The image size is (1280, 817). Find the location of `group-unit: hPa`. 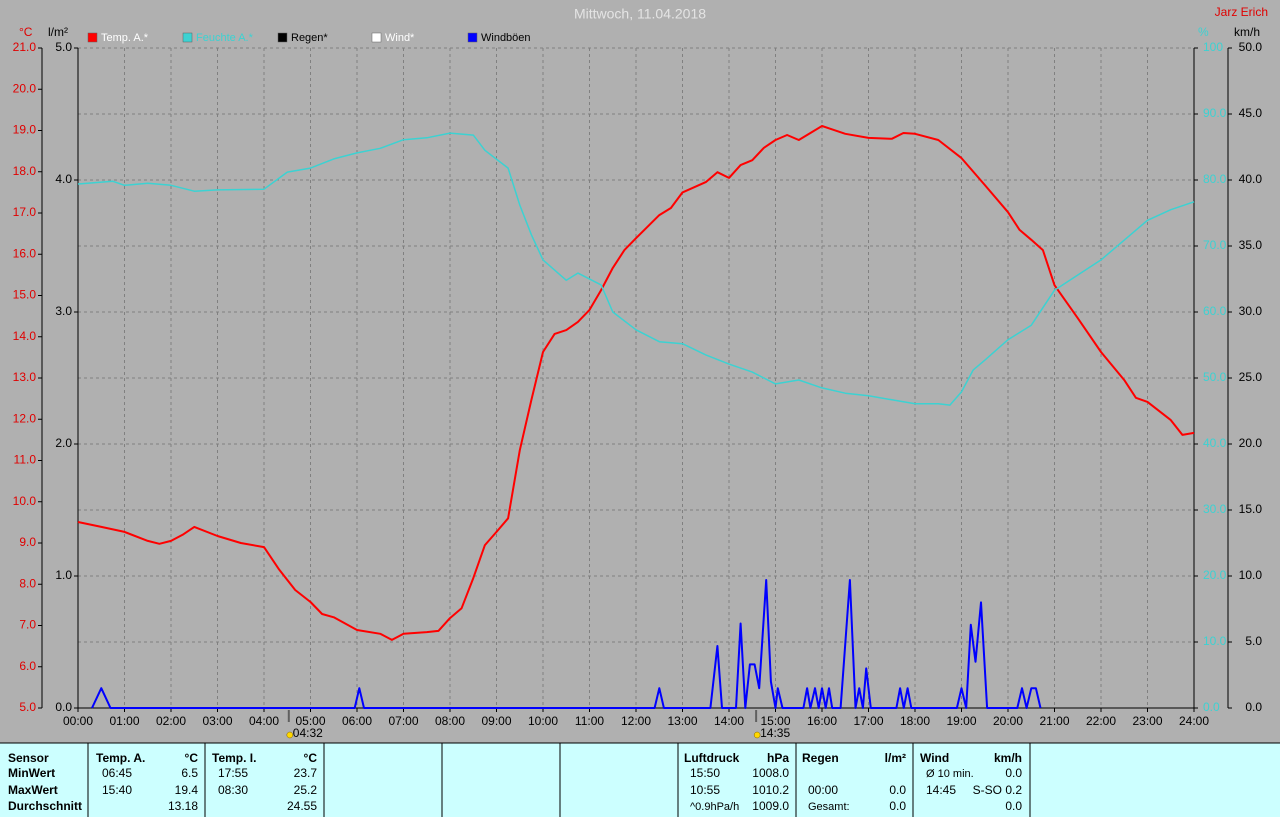

group-unit: hPa is located at coordinates (778, 758).